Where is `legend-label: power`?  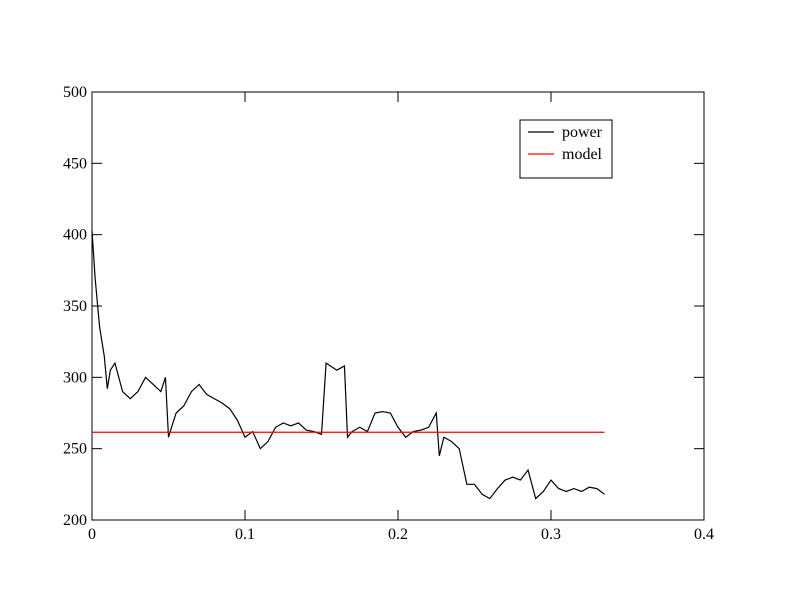
legend-label: power is located at coordinates (582, 132).